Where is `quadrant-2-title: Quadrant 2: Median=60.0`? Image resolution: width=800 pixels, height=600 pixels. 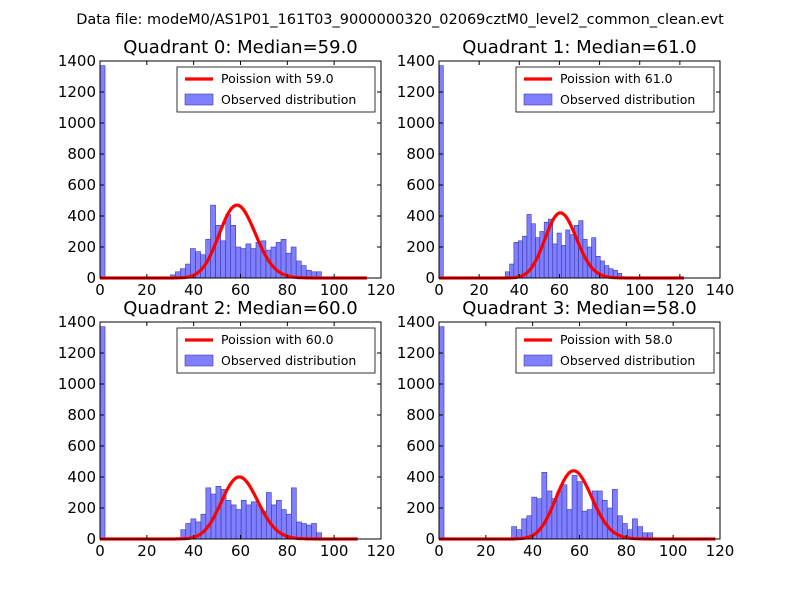 quadrant-2-title: Quadrant 2: Median=60.0 is located at coordinates (240, 308).